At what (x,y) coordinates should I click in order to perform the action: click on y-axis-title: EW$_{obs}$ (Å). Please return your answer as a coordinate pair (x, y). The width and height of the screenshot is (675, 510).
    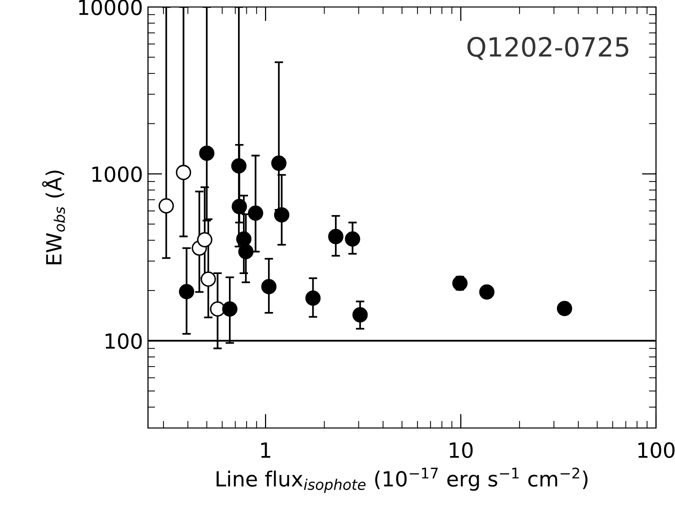
    Looking at the image, I should click on (54, 217).